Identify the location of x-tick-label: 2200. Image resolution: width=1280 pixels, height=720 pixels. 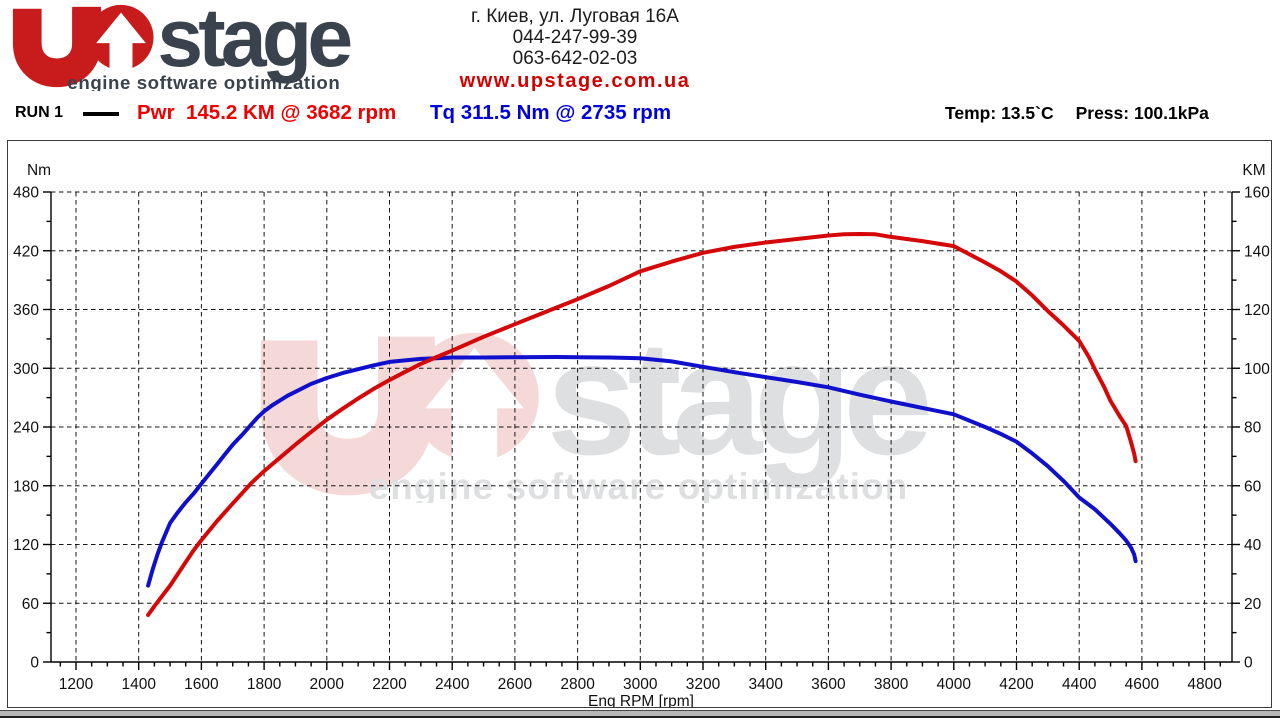
(389, 684).